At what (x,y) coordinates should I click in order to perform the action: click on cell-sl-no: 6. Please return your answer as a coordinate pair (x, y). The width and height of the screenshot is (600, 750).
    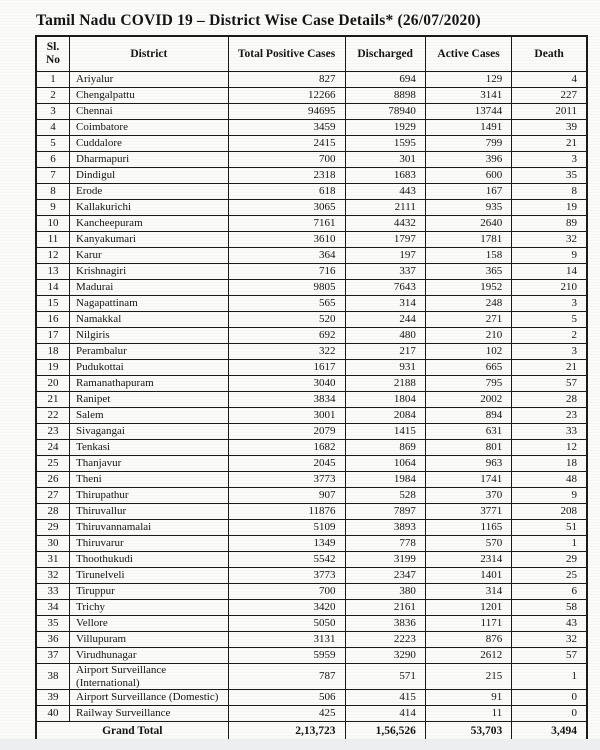
    Looking at the image, I should click on (53, 159).